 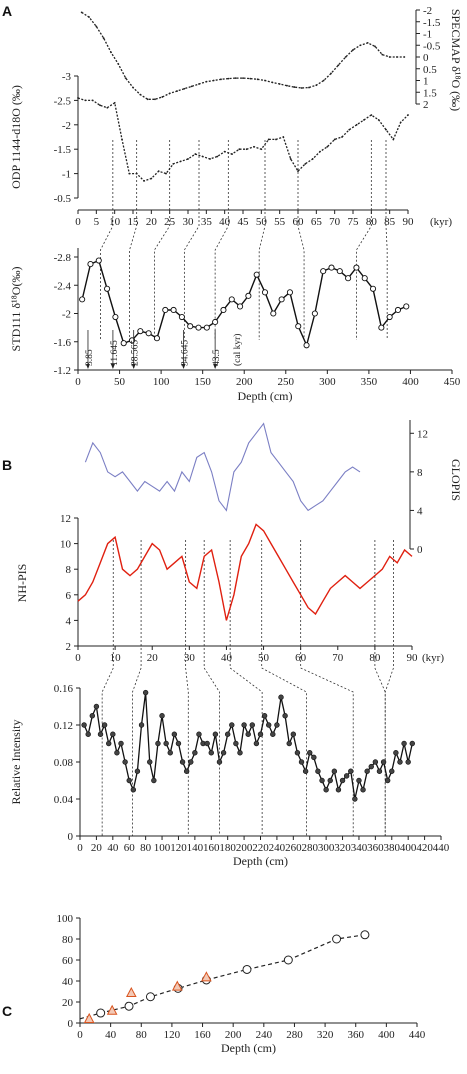 What do you see at coordinates (64, 763) in the screenshot?
I see `b-bot-y-tick-label: 0.08` at bounding box center [64, 763].